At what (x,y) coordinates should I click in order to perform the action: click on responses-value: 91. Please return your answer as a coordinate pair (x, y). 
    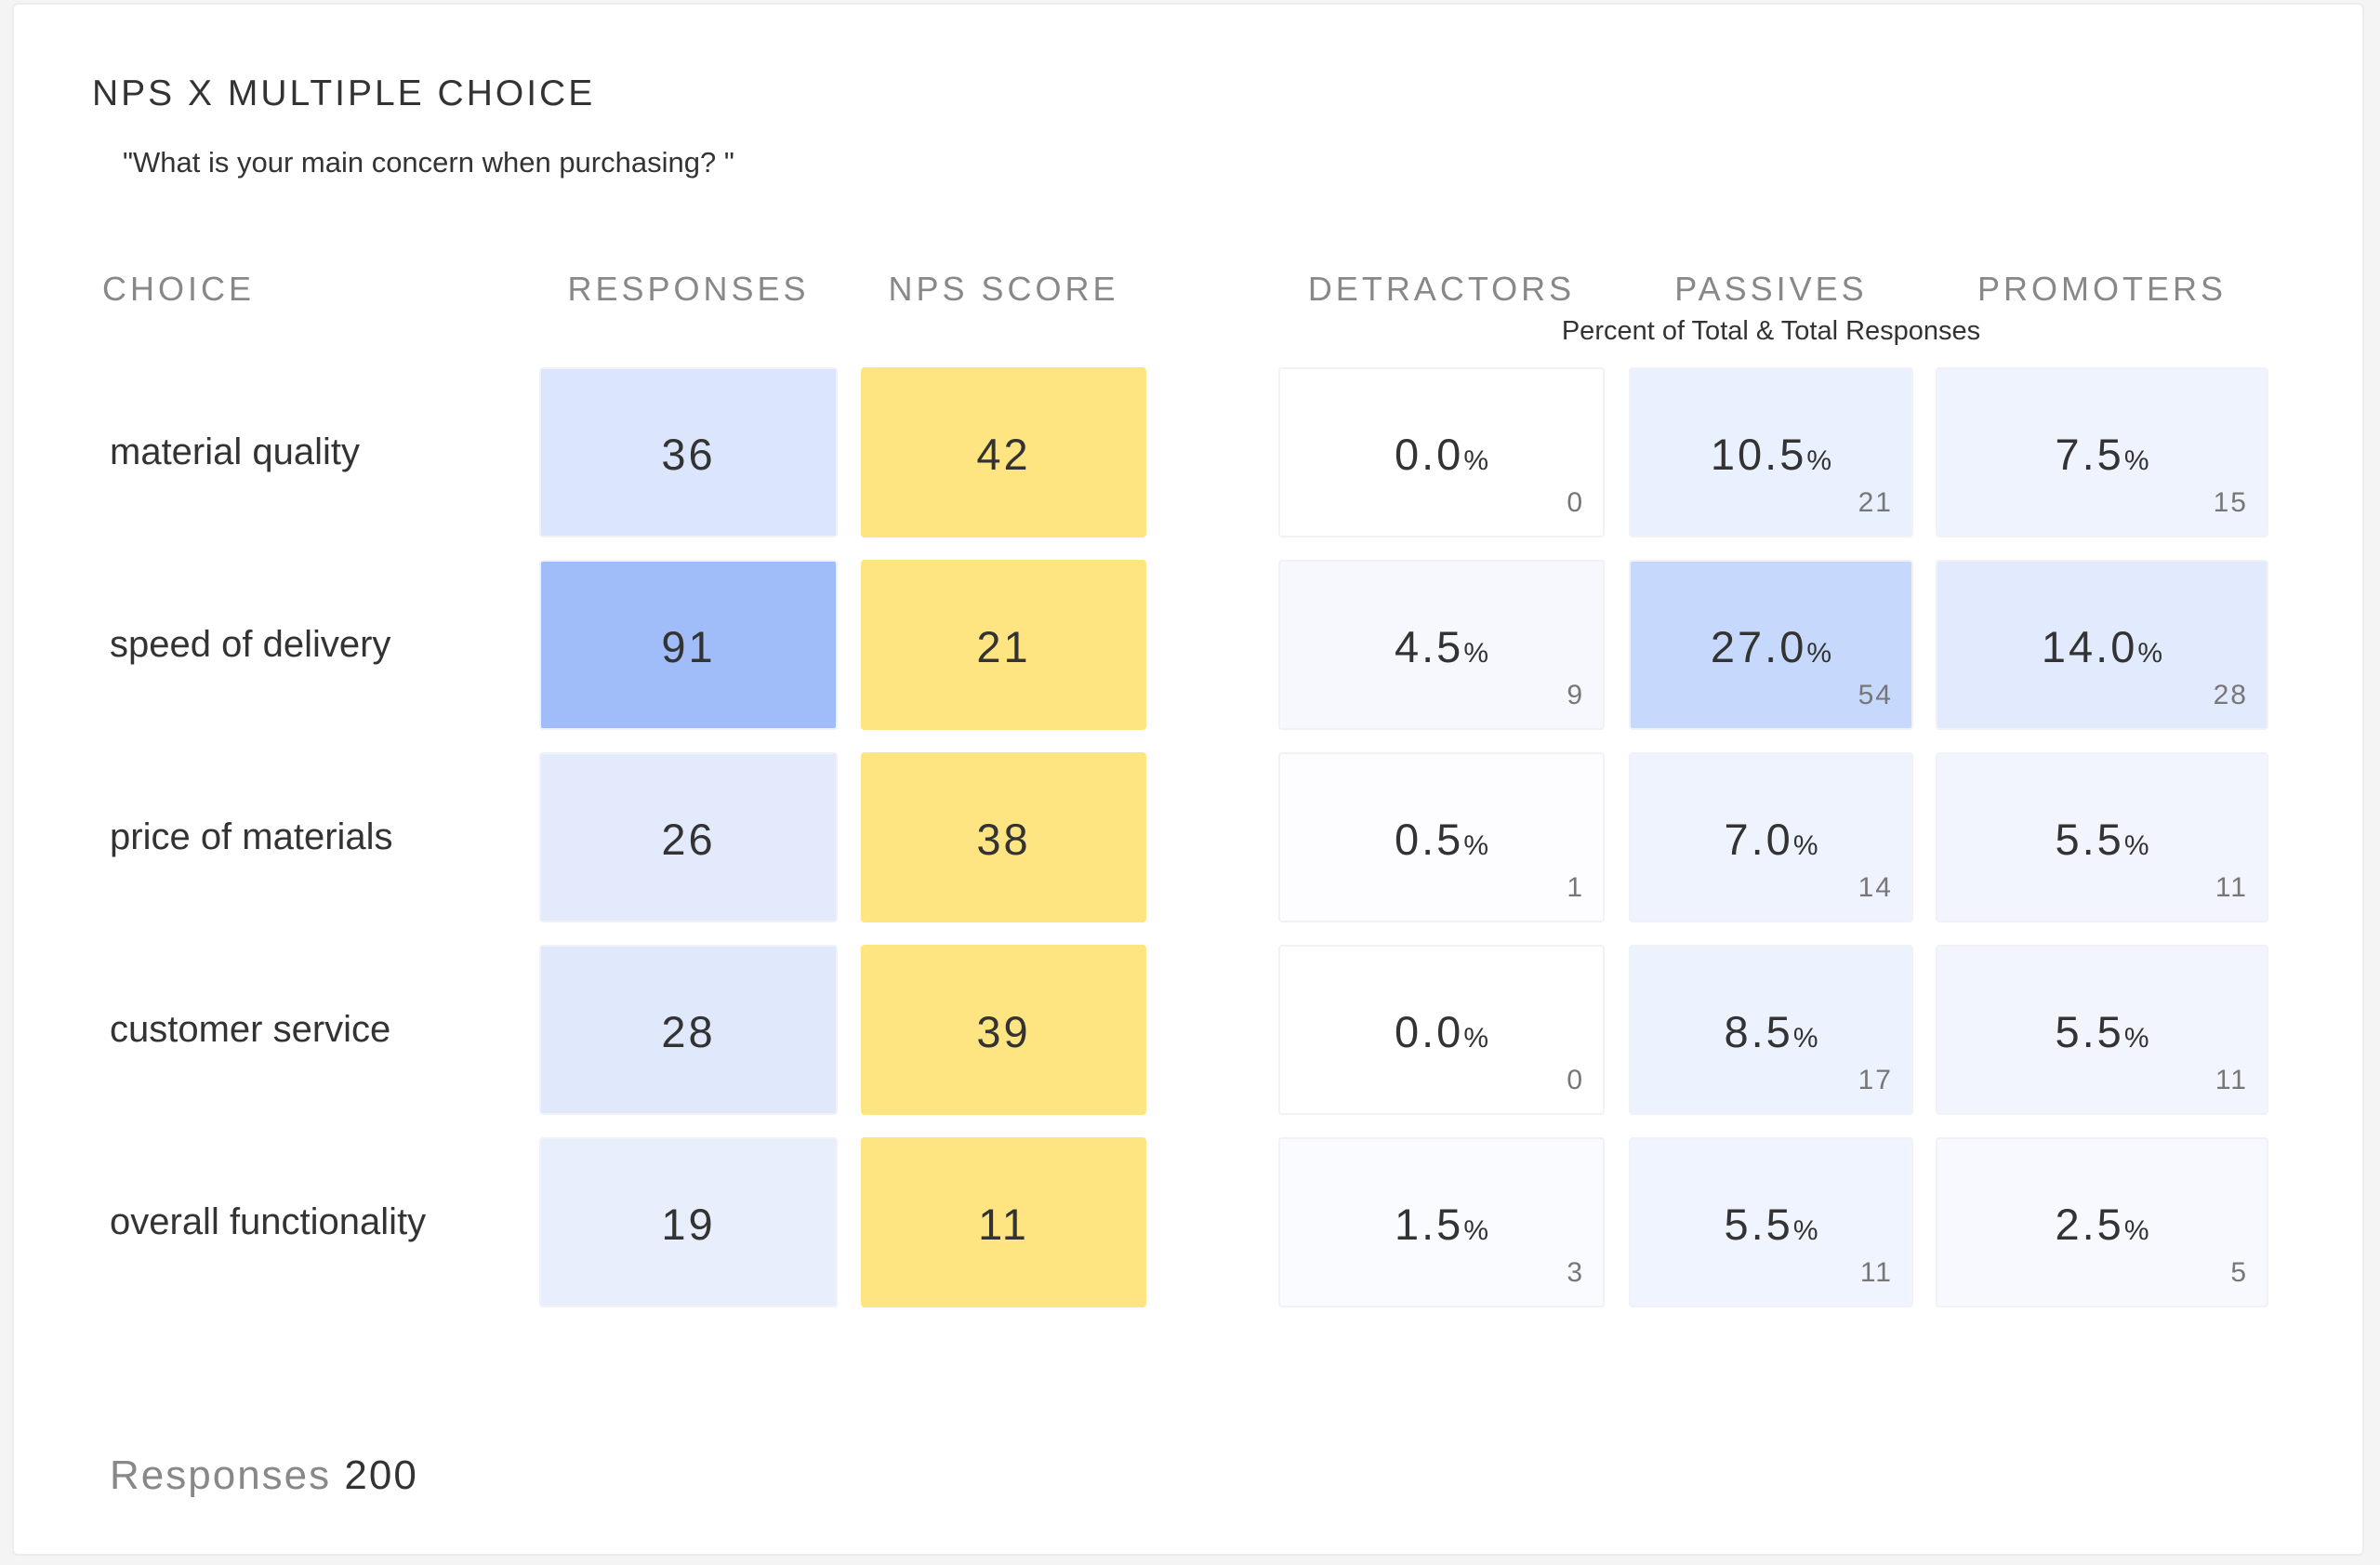
    Looking at the image, I should click on (688, 646).